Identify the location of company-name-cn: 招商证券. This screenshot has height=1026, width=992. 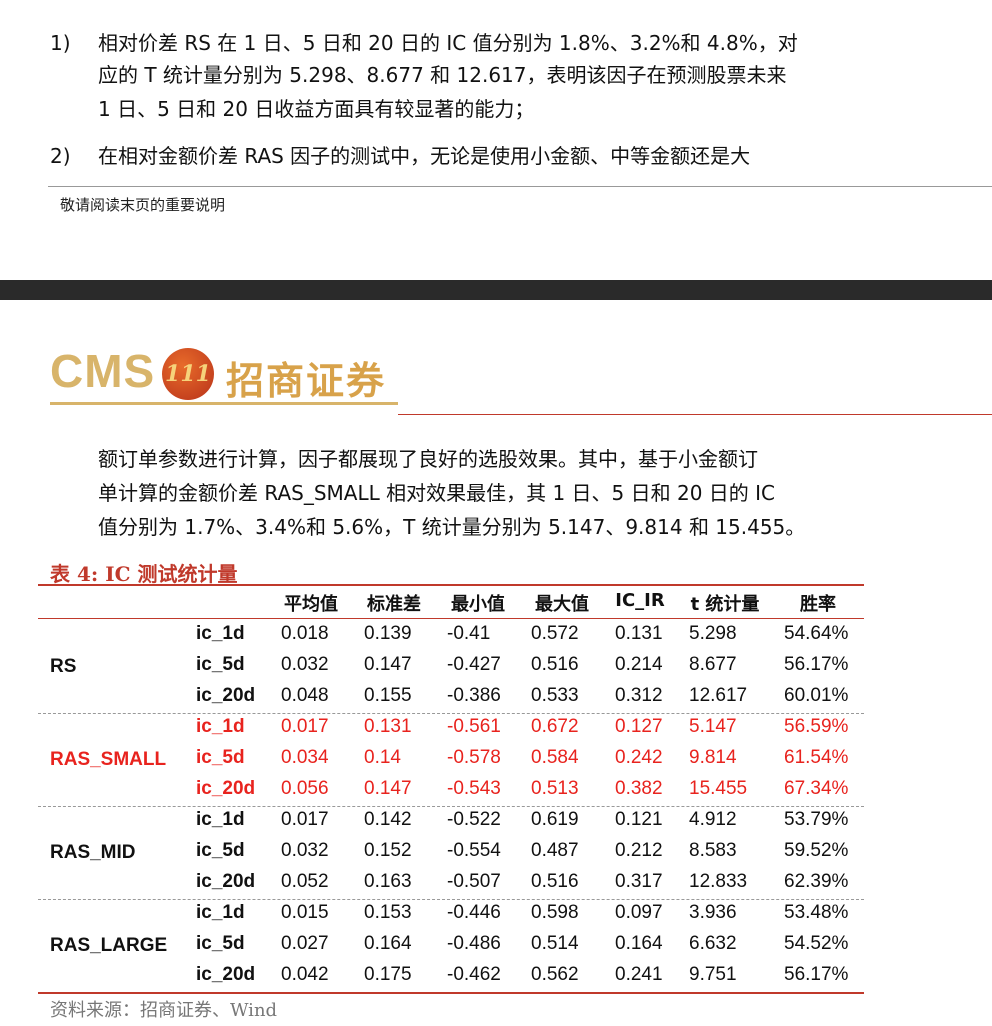
(306, 380).